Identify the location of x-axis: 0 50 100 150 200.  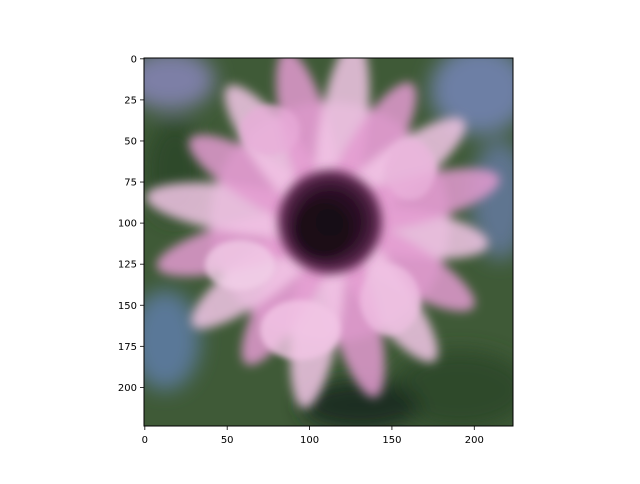
(313, 436).